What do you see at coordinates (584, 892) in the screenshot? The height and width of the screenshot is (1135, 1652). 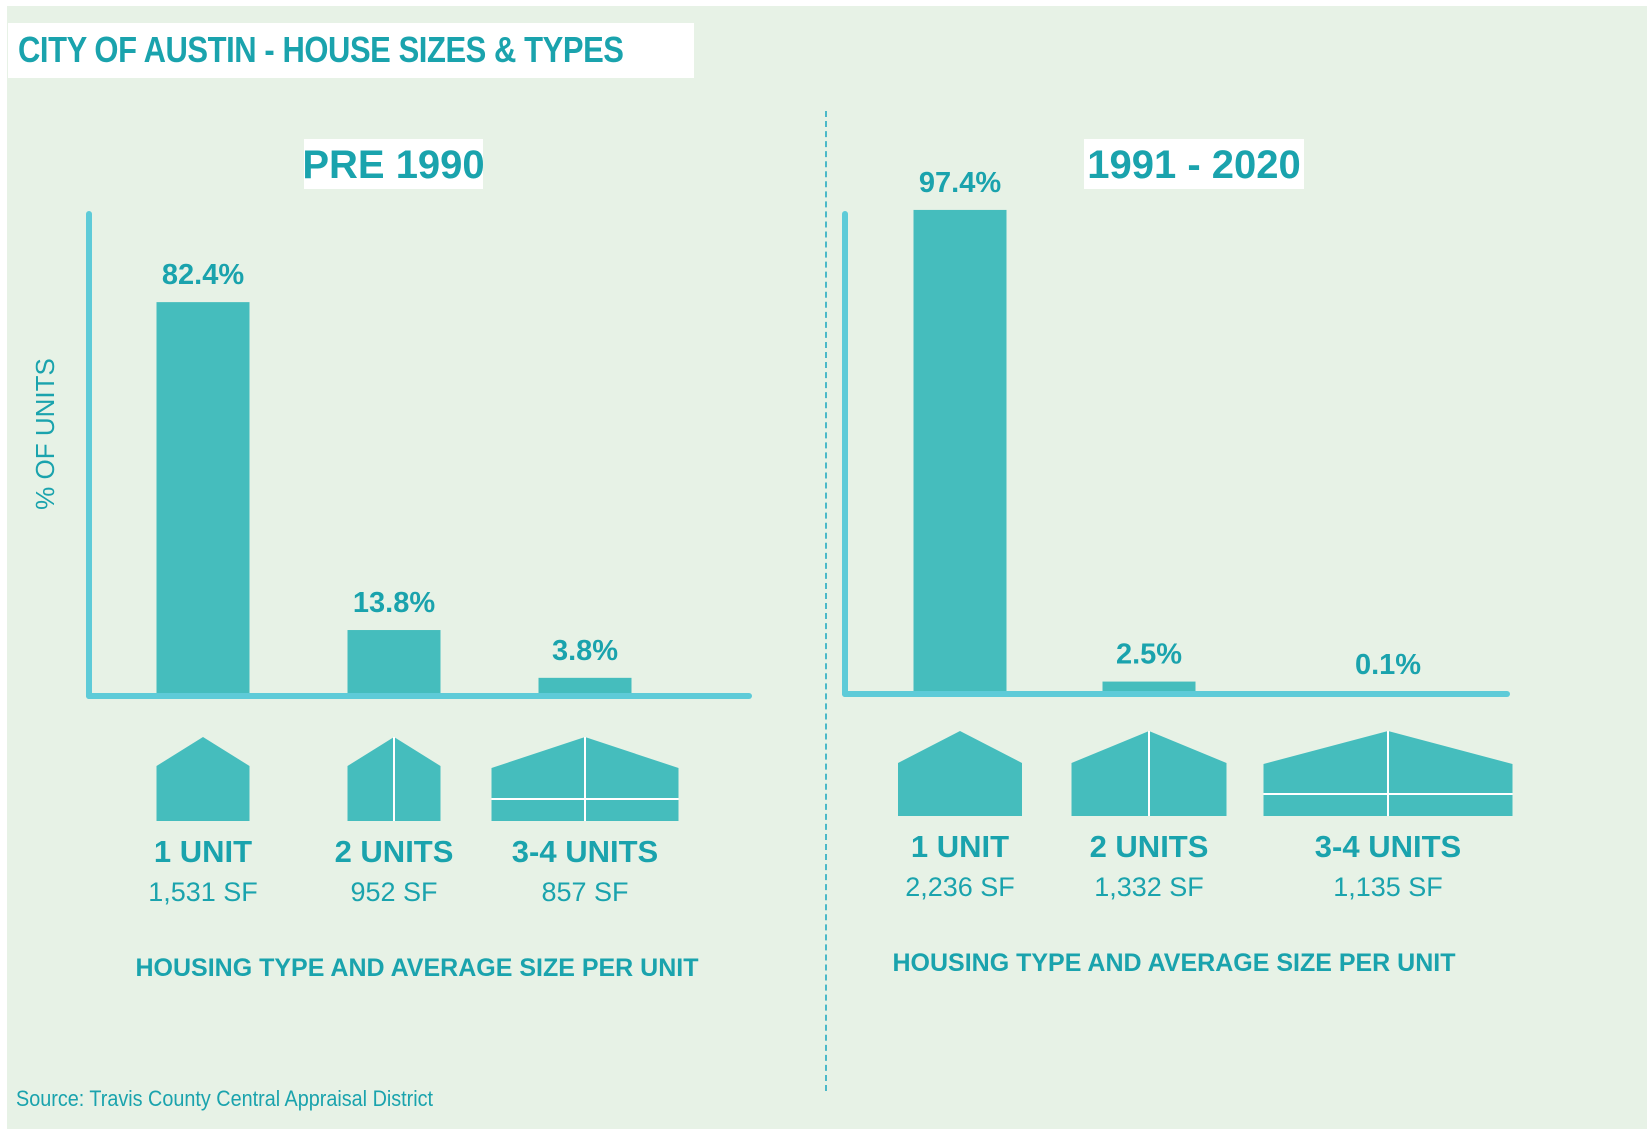 I see `average-size-label: 857 SF` at bounding box center [584, 892].